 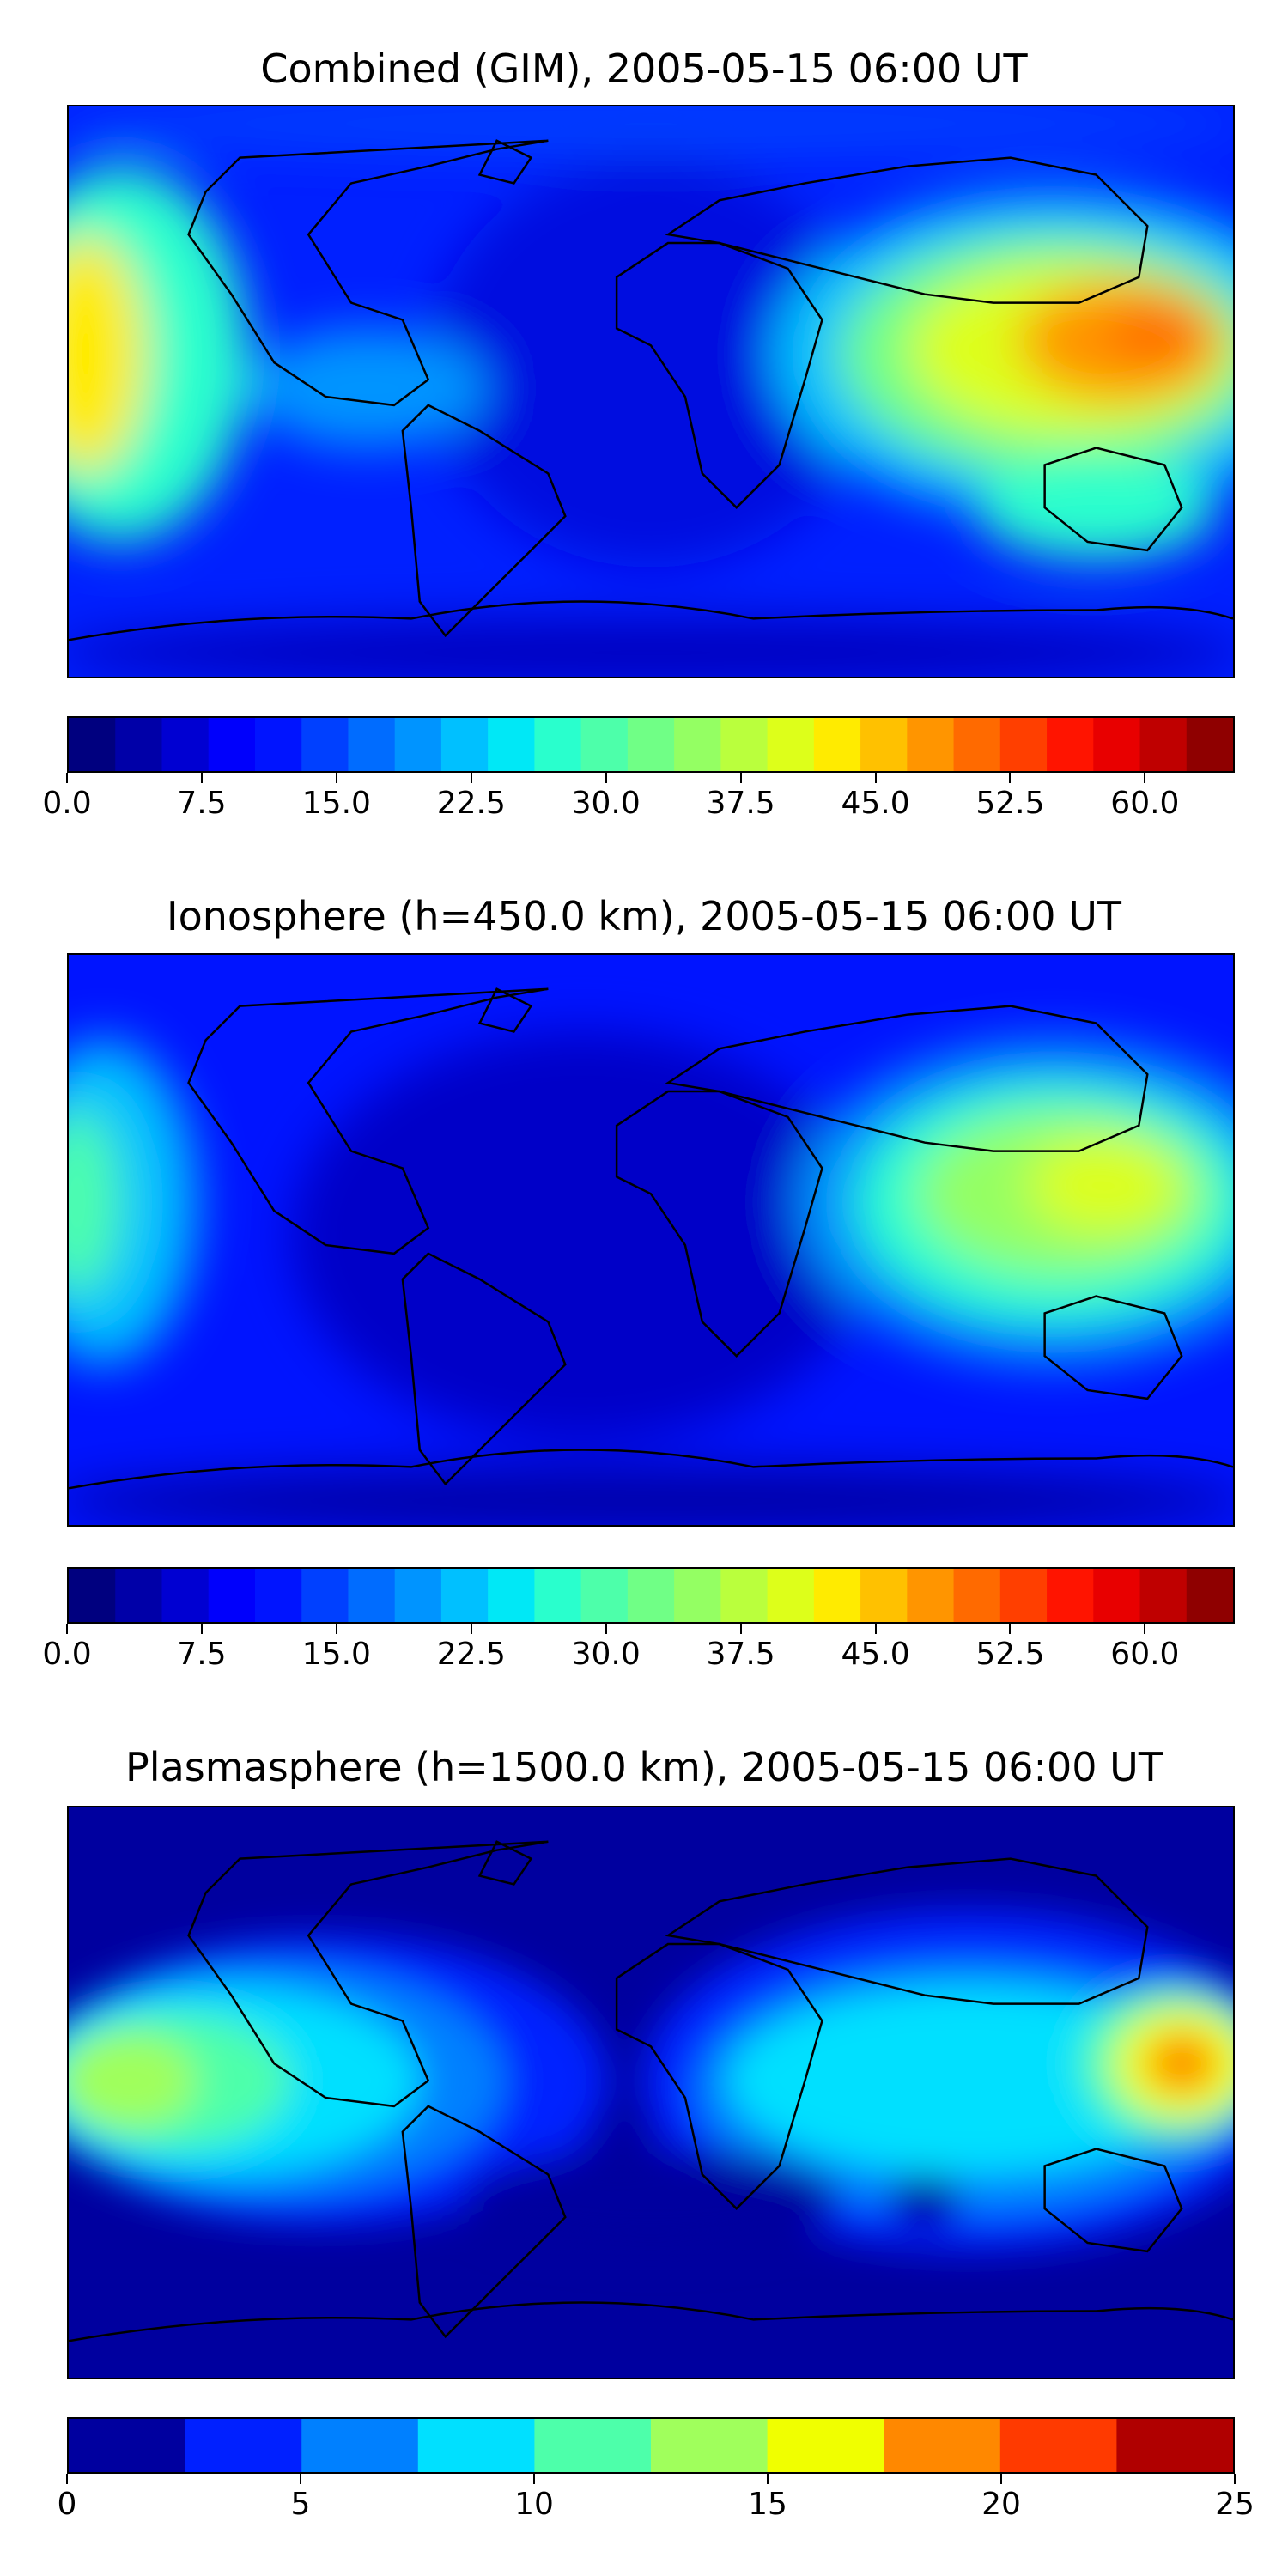 What do you see at coordinates (644, 69) in the screenshot?
I see `map-title: Combined (GIM), 2005-05-15 06:00 UT` at bounding box center [644, 69].